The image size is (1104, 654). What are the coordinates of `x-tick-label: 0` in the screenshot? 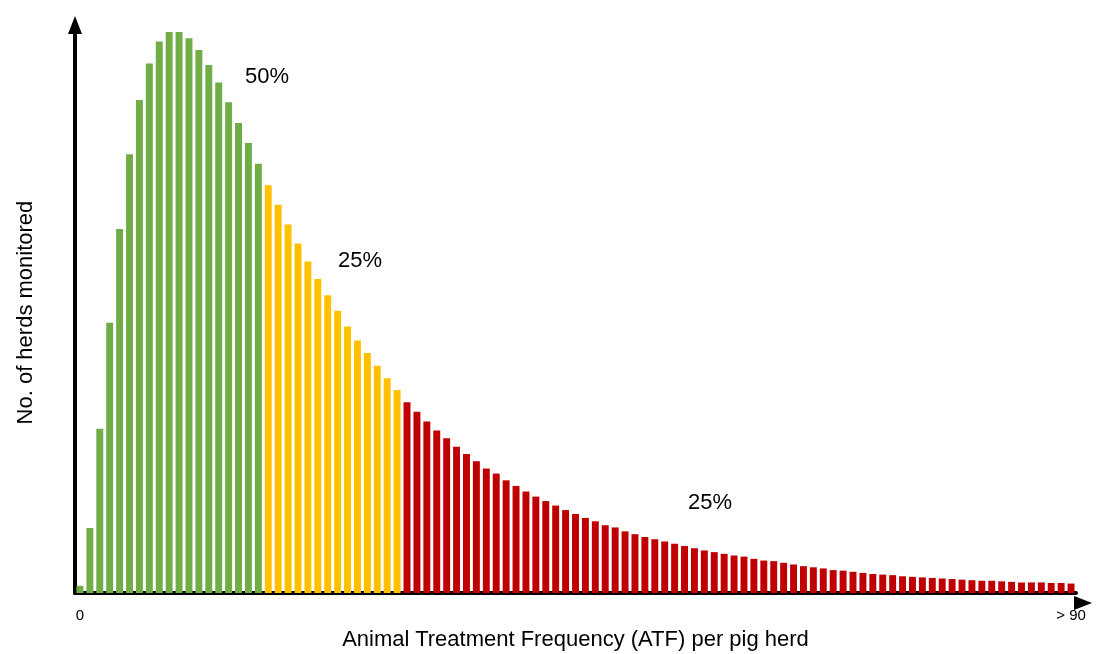 It's located at (80, 615).